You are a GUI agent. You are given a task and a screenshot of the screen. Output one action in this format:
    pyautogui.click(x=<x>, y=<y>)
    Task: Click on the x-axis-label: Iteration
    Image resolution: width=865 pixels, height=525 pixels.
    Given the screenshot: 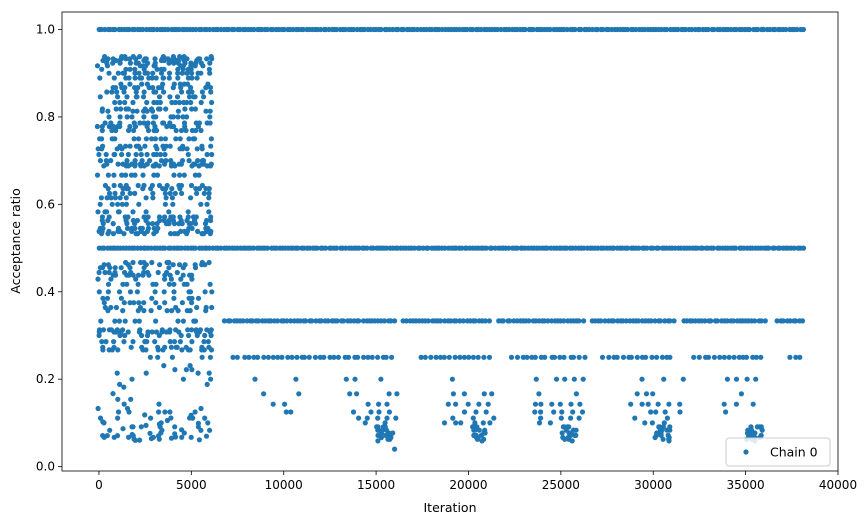 What is the action you would take?
    pyautogui.click(x=449, y=507)
    